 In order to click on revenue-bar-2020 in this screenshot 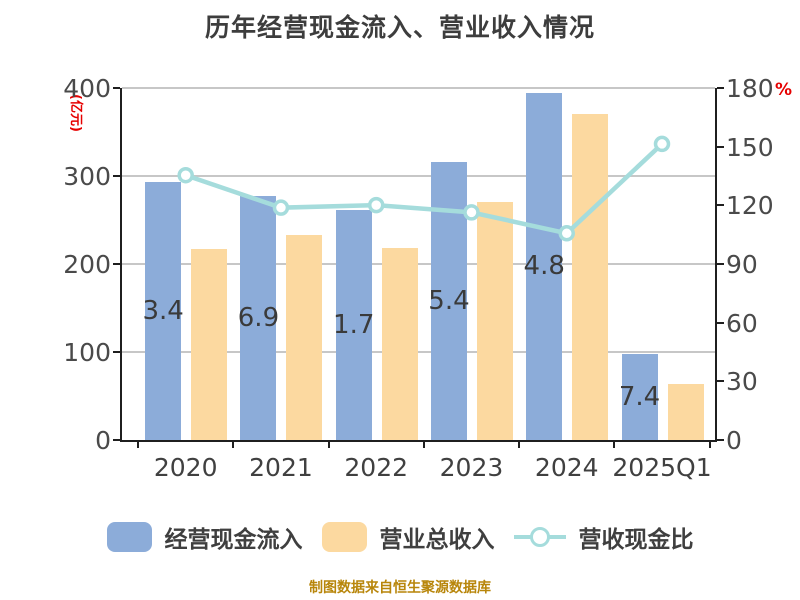, I will do `click(209, 344)`.